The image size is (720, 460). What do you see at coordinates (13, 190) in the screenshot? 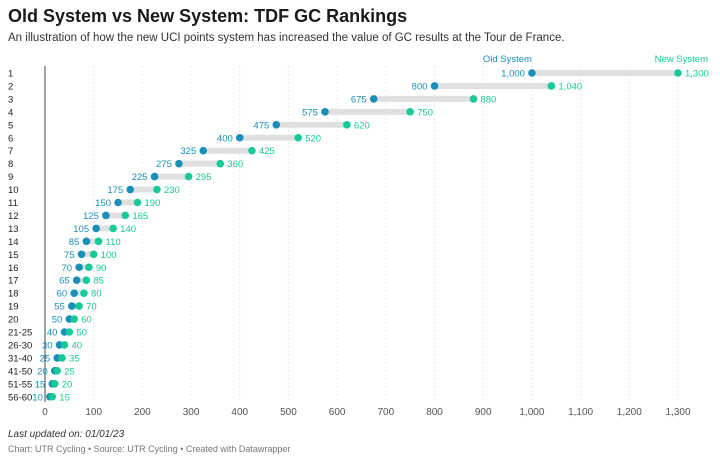
I see `row-rank-label: 10` at bounding box center [13, 190].